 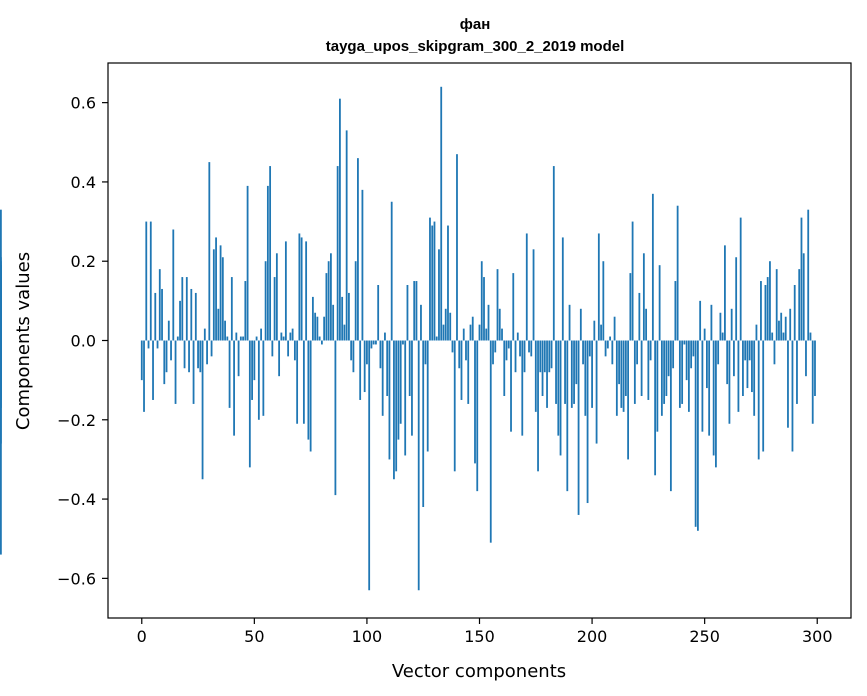 What do you see at coordinates (83, 103) in the screenshot?
I see `y-tick-label: 0.6` at bounding box center [83, 103].